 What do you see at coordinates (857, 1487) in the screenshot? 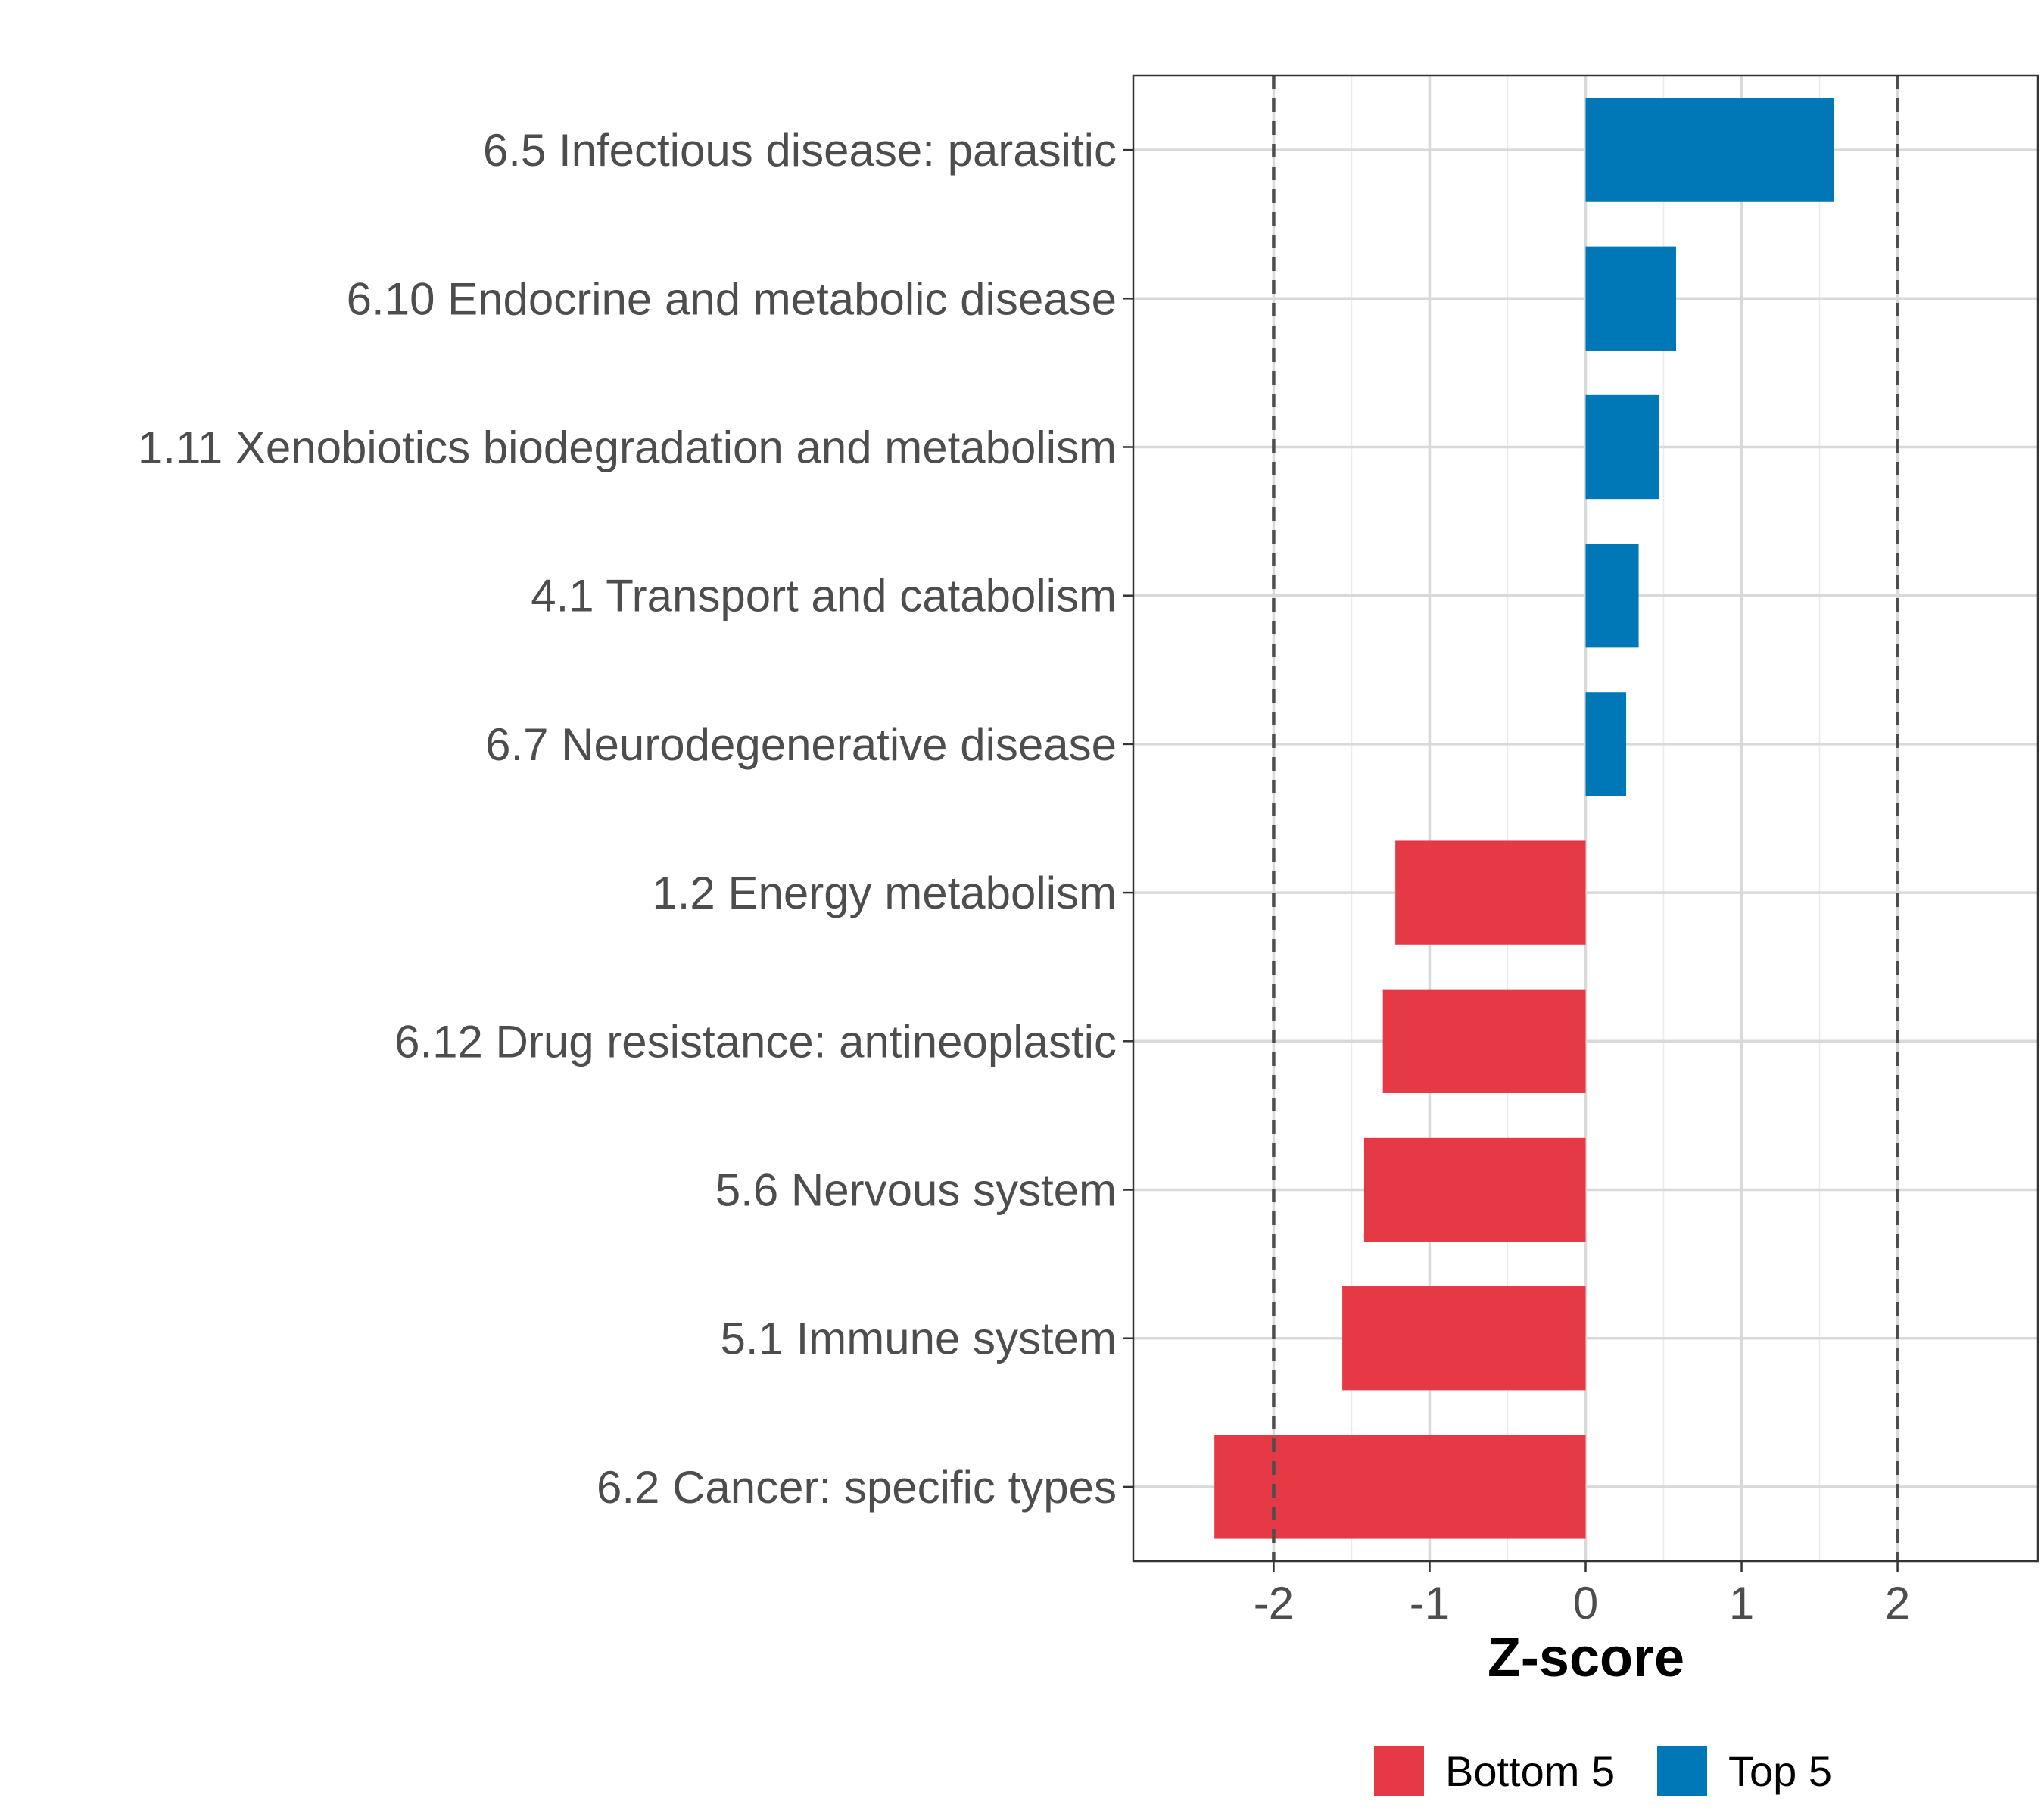
I see `category-label: 6.2 Cancer: specific types` at bounding box center [857, 1487].